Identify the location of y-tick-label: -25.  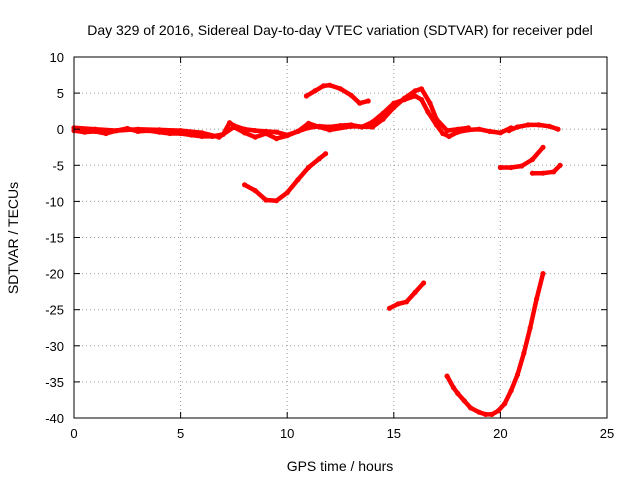
(54, 310).